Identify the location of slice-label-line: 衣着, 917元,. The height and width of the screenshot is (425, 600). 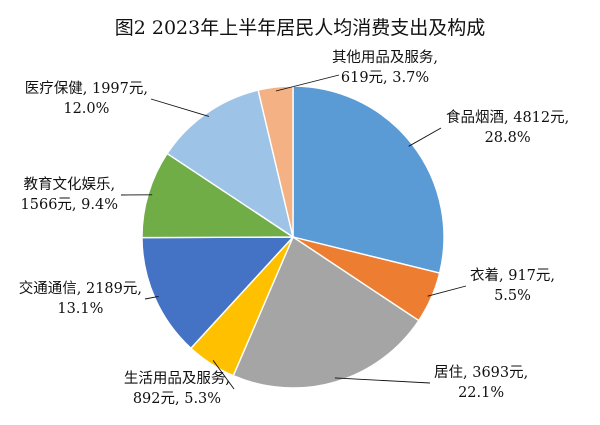
(512, 275).